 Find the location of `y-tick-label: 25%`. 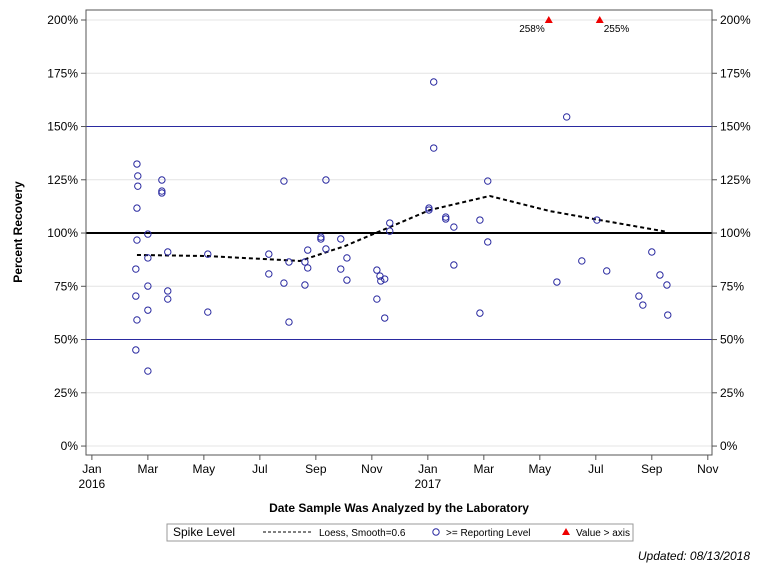

y-tick-label: 25% is located at coordinates (66, 393).